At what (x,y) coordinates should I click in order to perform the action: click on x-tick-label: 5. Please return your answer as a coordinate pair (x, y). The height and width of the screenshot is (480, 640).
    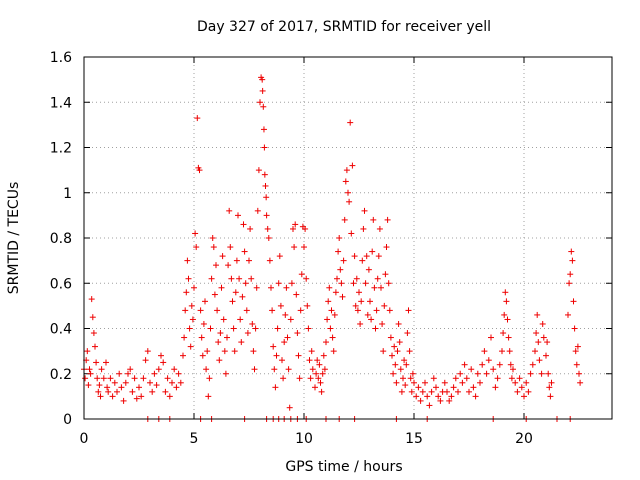
    Looking at the image, I should click on (194, 439).